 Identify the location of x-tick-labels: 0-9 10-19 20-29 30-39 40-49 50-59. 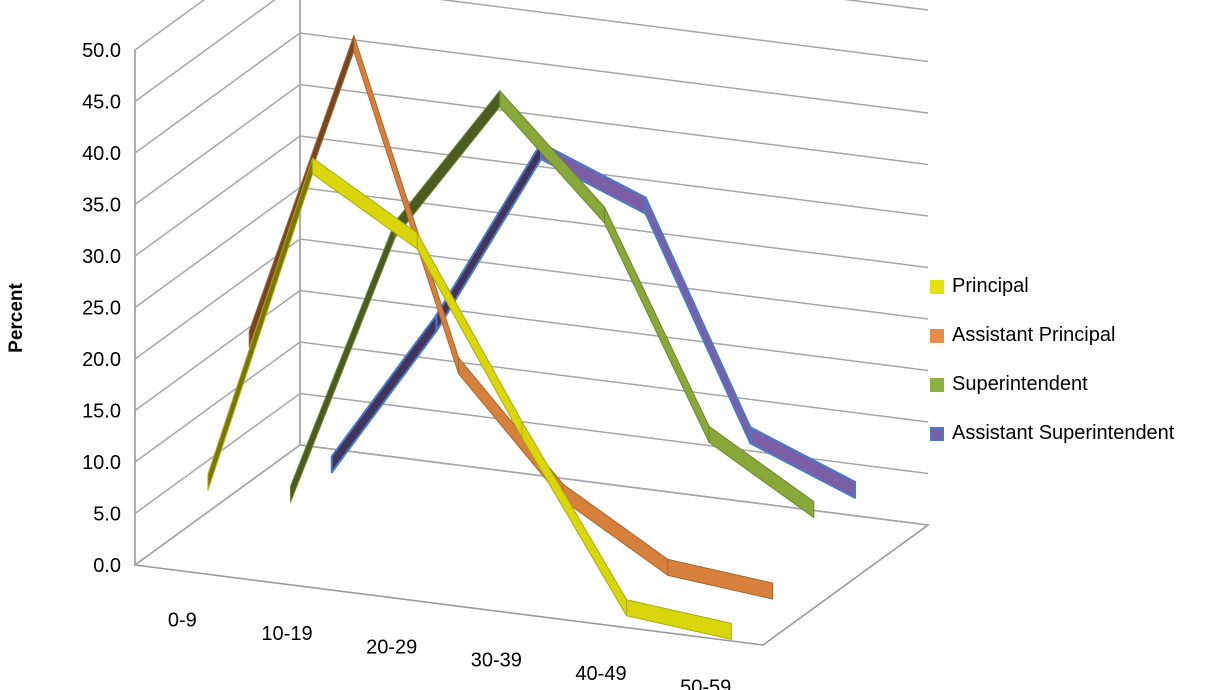
(449, 650).